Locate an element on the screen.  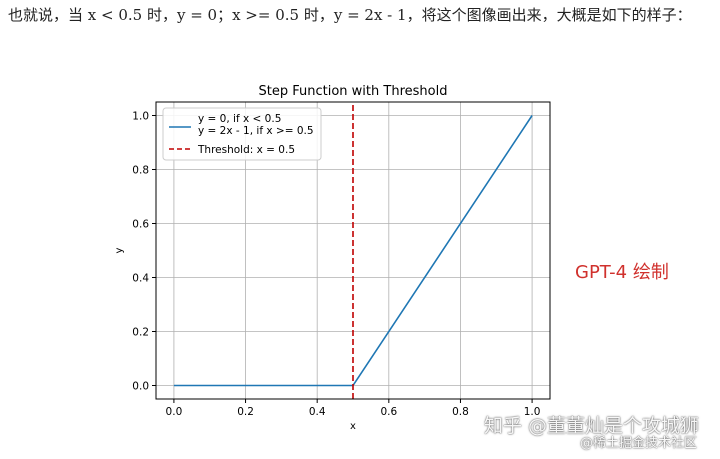
legend-label-threshold: Threshold: x = 0.5 is located at coordinates (246, 150).